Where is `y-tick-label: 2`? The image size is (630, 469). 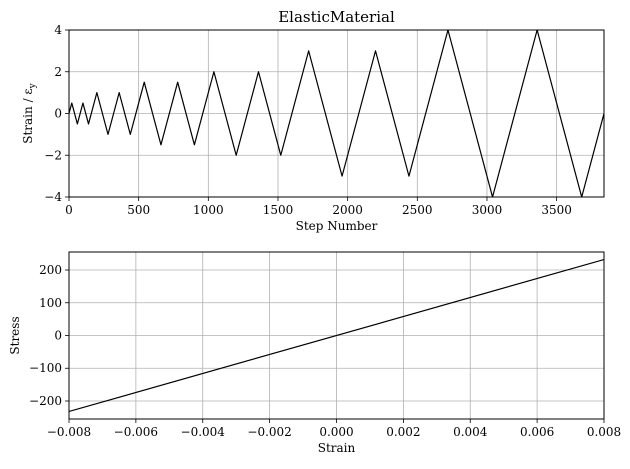 y-tick-label: 2 is located at coordinates (58, 72).